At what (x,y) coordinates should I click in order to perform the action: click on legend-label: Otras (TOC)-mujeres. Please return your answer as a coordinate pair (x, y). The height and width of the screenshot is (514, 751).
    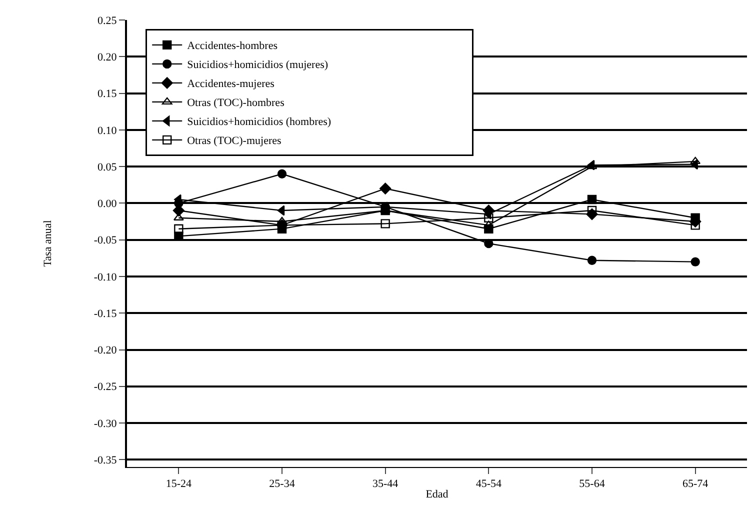
    Looking at the image, I should click on (234, 141).